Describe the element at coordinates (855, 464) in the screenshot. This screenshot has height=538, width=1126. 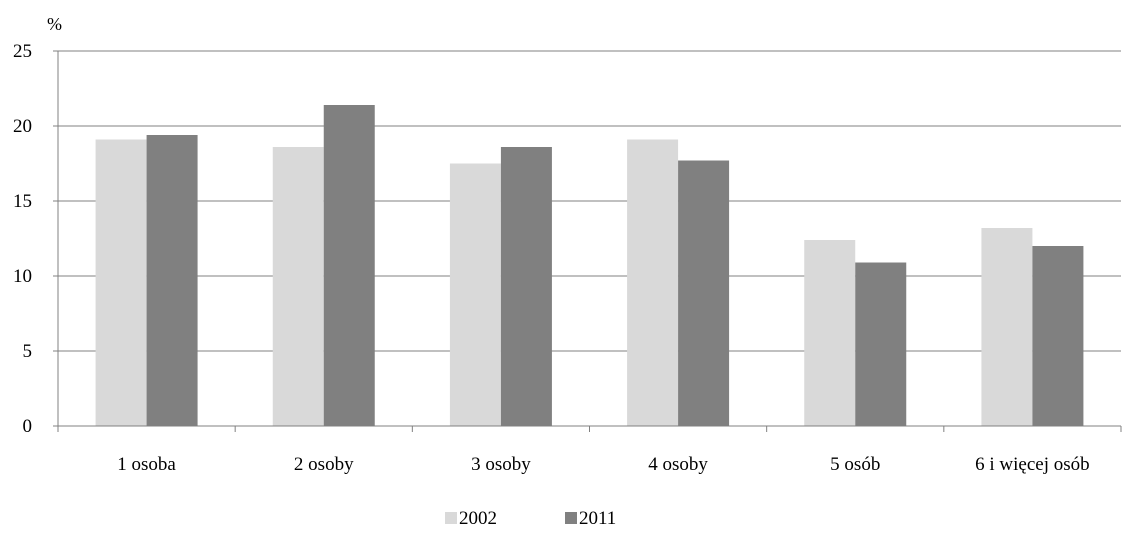
I see `x-tick-label: 5 osób` at that location.